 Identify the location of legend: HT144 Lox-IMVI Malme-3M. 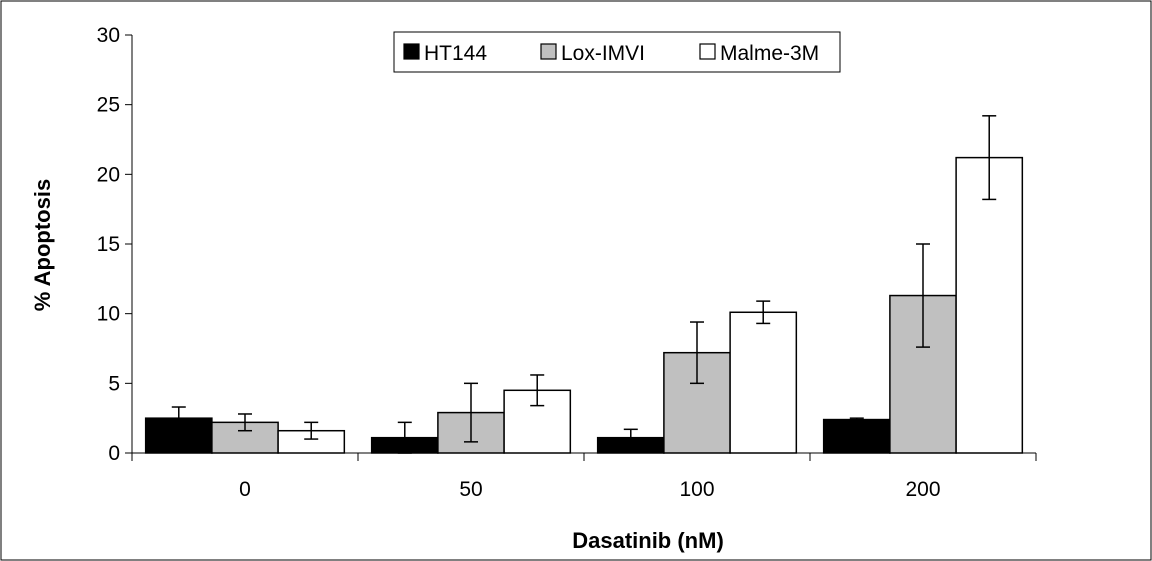
(617, 52).